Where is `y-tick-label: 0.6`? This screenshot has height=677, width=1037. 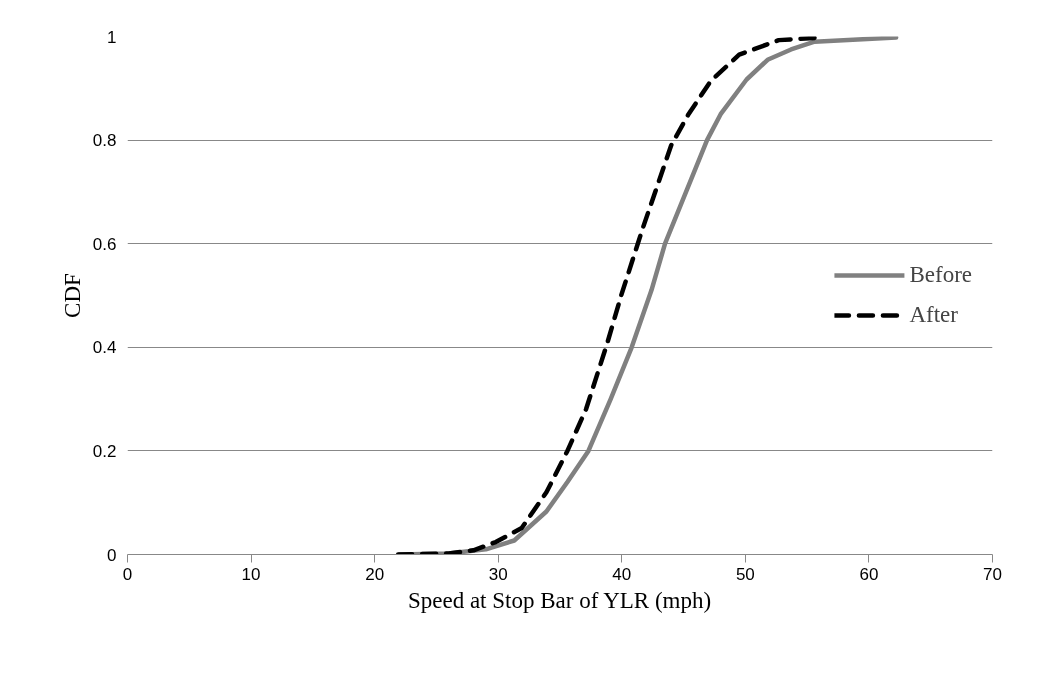
y-tick-label: 0.6 is located at coordinates (104, 244).